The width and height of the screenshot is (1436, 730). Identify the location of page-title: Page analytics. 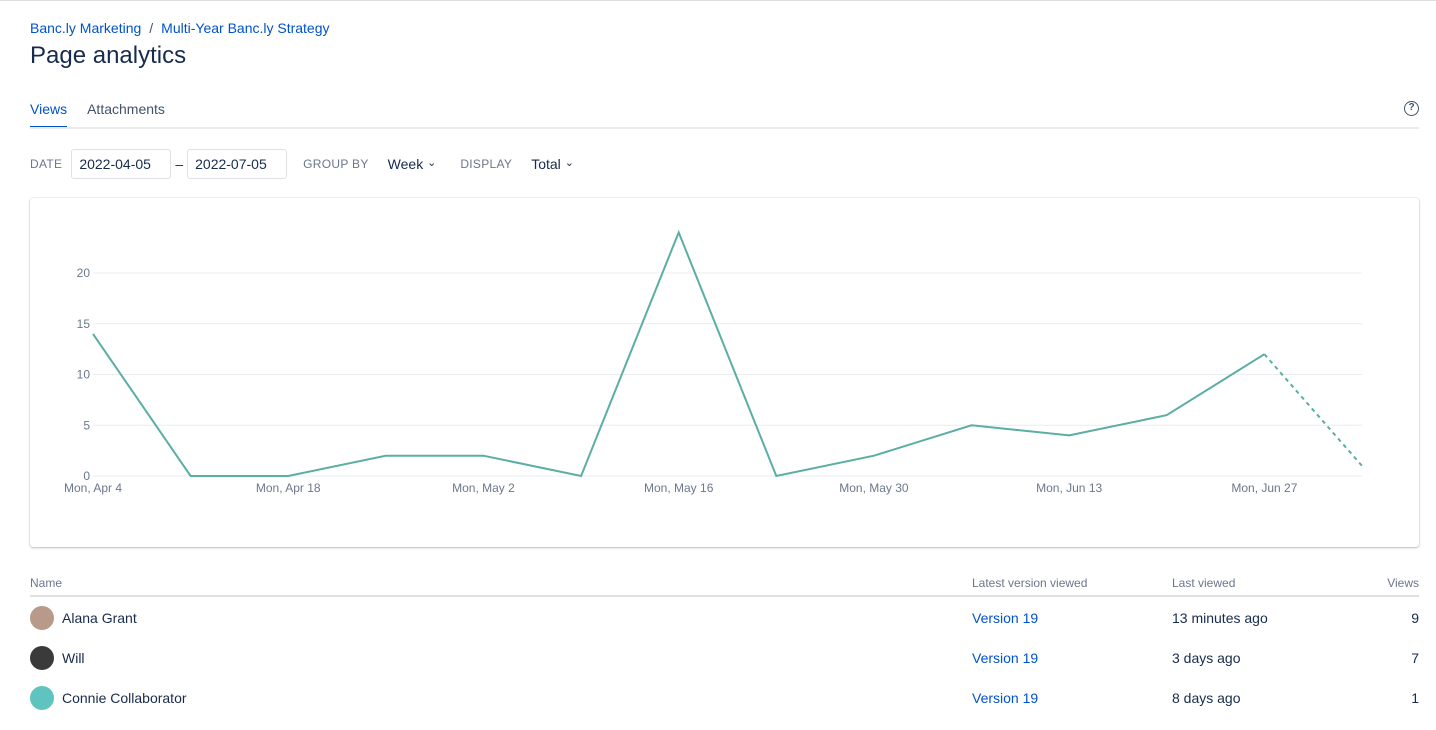
(108, 55).